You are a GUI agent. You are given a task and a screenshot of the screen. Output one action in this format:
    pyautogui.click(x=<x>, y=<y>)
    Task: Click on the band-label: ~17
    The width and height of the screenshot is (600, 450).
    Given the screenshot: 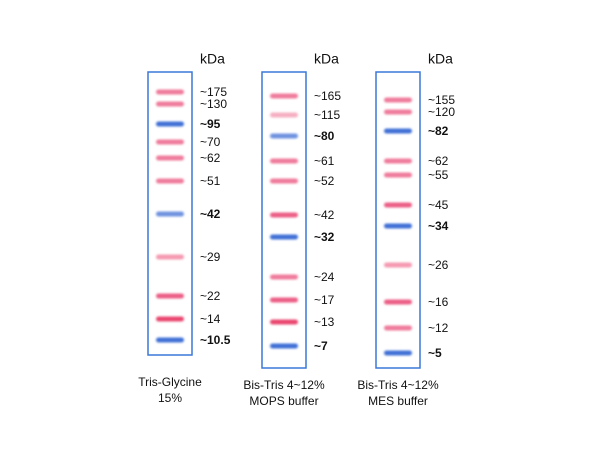 What is the action you would take?
    pyautogui.click(x=324, y=300)
    